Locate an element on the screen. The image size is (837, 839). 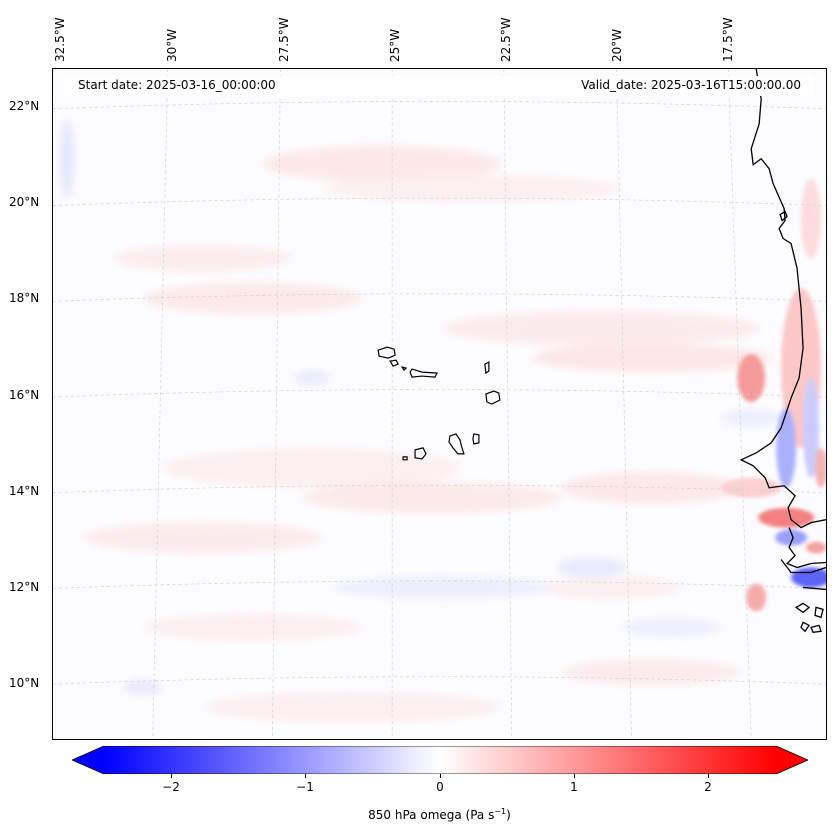
valid-date-text: Valid_date: 2025-03-16T15:00:00.00 is located at coordinates (691, 85).